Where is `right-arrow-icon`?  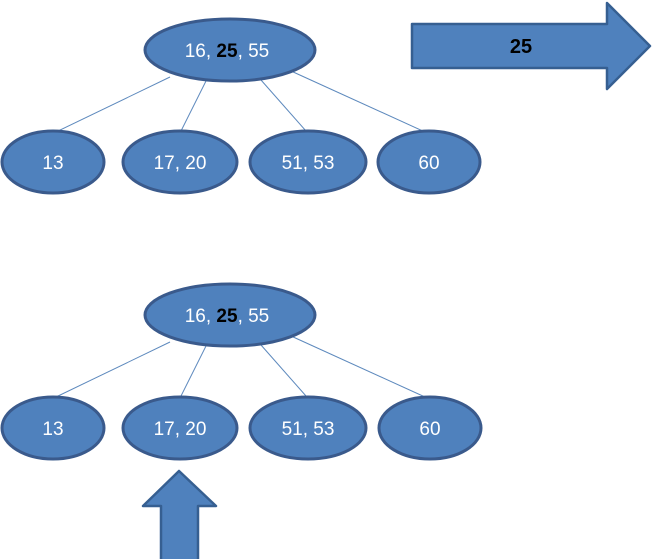 right-arrow-icon is located at coordinates (531, 46).